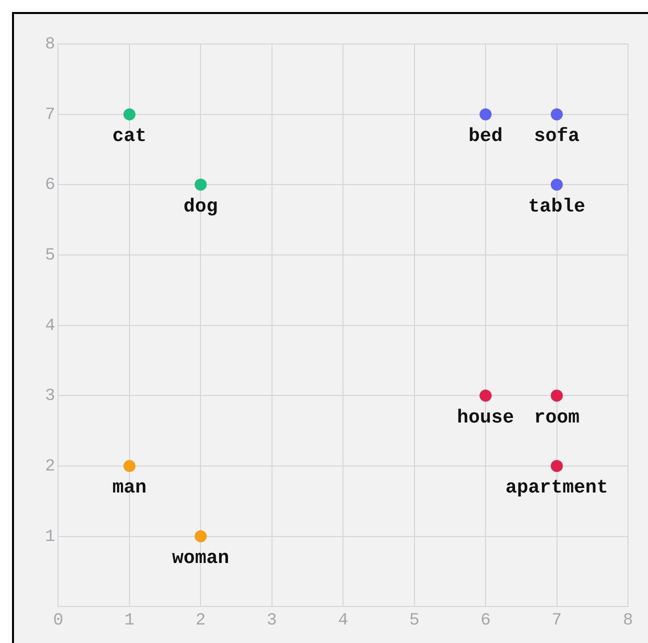 The image size is (648, 643). Describe the element at coordinates (343, 620) in the screenshot. I see `x-tick-label: 4` at that location.